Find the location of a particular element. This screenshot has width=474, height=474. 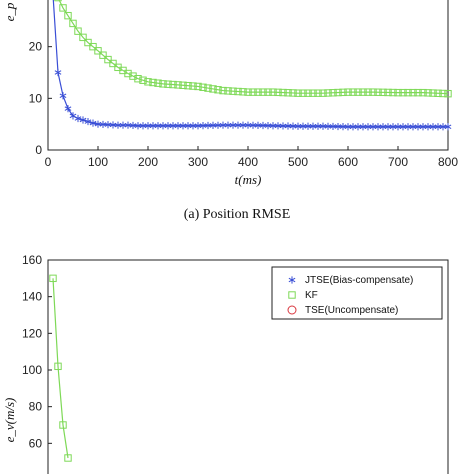

bottom-ytick-label: 120 is located at coordinates (32, 333).